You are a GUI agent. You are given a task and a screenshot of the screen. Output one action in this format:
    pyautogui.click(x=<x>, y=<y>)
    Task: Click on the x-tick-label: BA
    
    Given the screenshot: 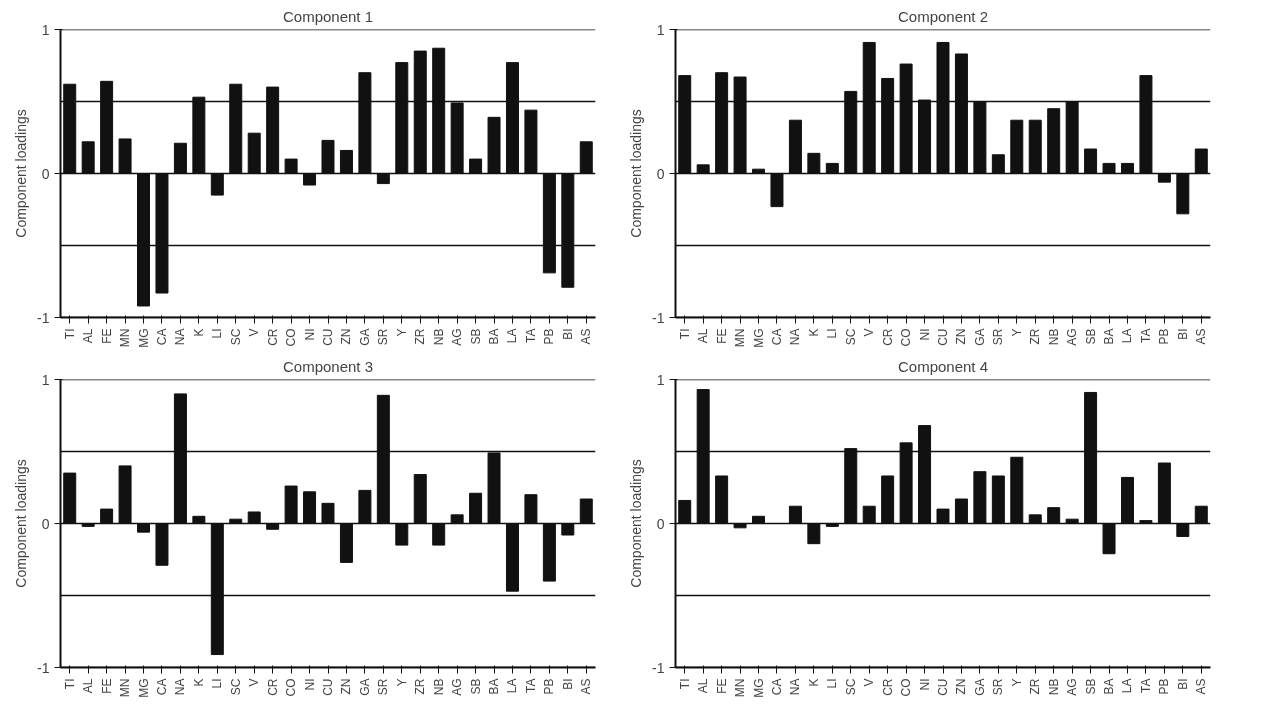 What is the action you would take?
    pyautogui.click(x=1109, y=686)
    